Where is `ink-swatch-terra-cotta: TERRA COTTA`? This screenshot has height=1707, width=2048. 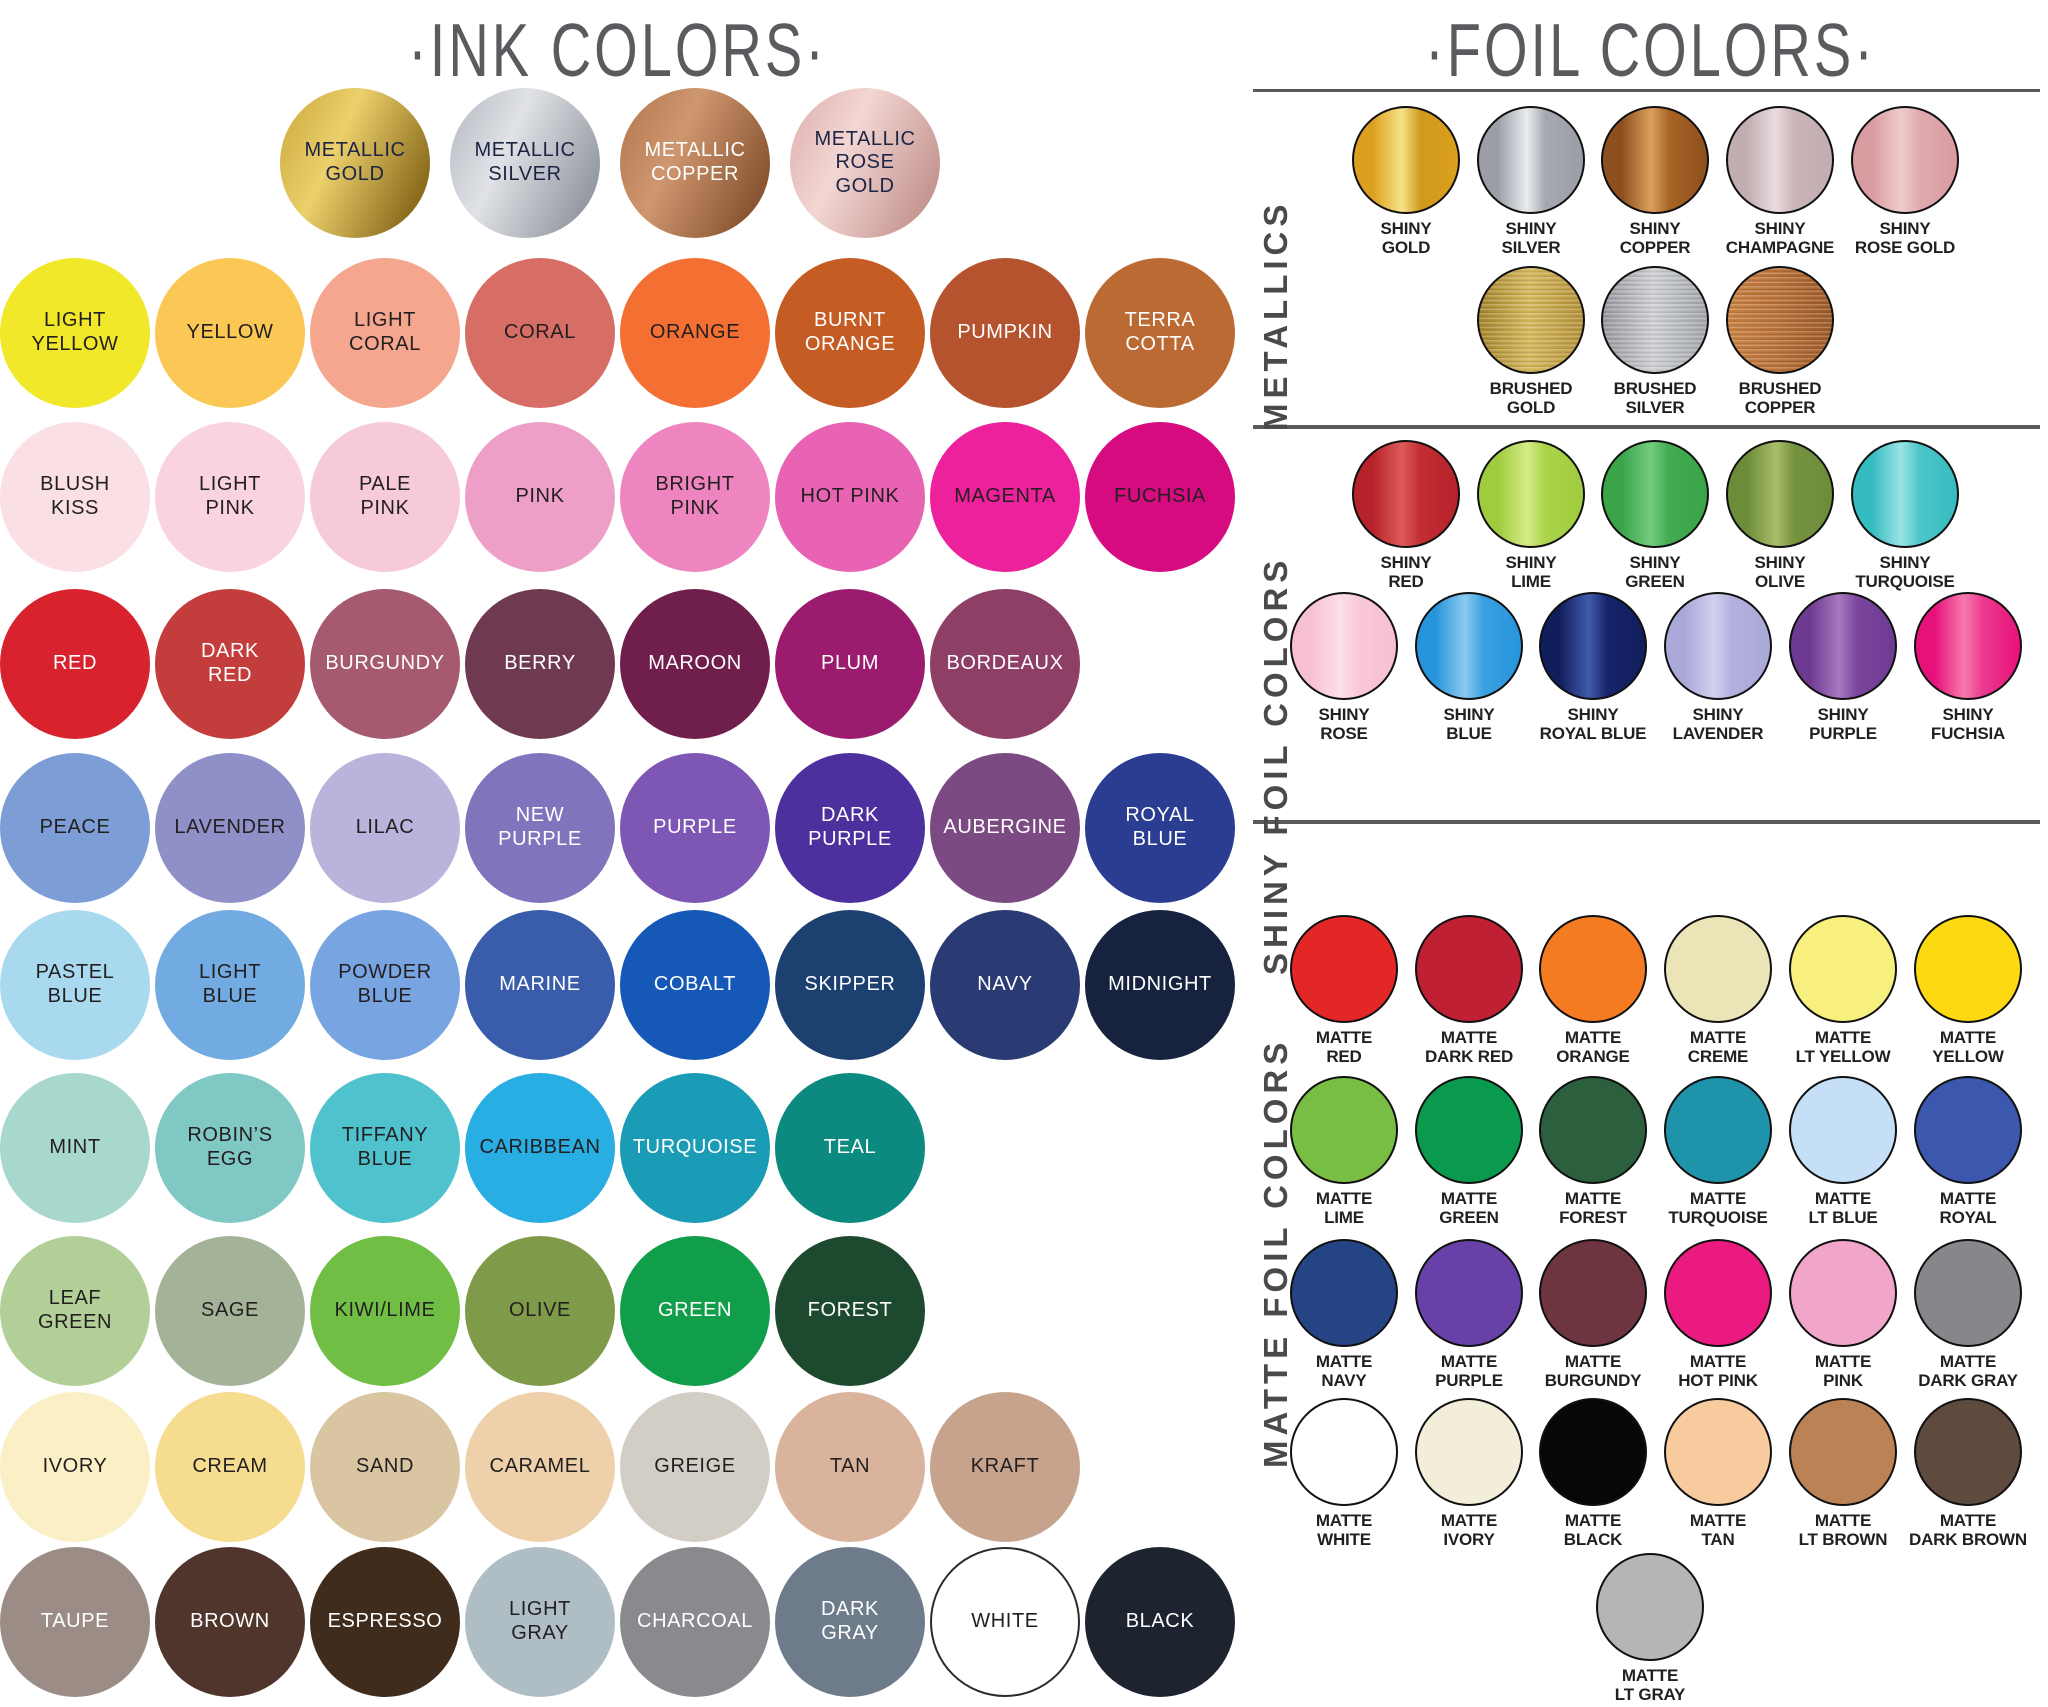
ink-swatch-terra-cotta: TERRA COTTA is located at coordinates (1160, 333).